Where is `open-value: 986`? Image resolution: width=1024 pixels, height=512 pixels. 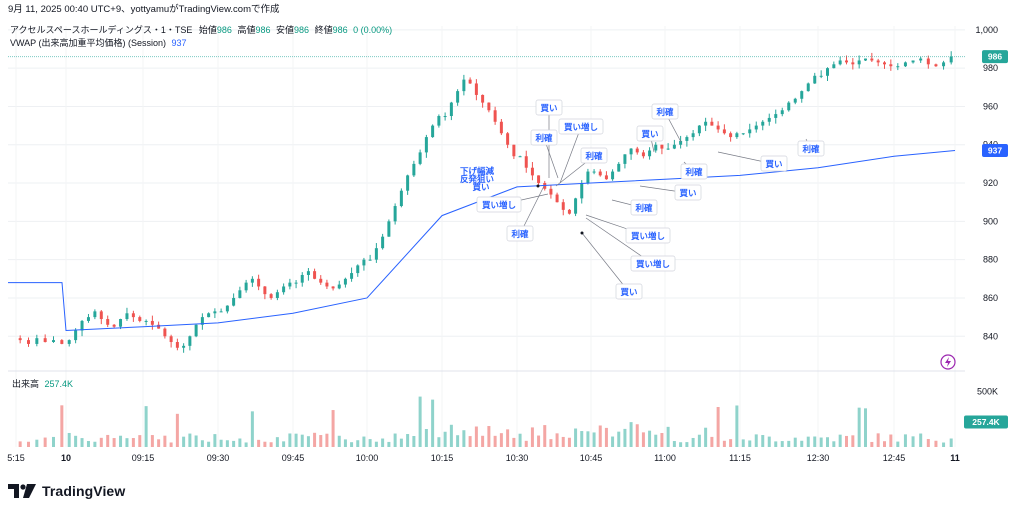
open-value: 986 is located at coordinates (224, 30).